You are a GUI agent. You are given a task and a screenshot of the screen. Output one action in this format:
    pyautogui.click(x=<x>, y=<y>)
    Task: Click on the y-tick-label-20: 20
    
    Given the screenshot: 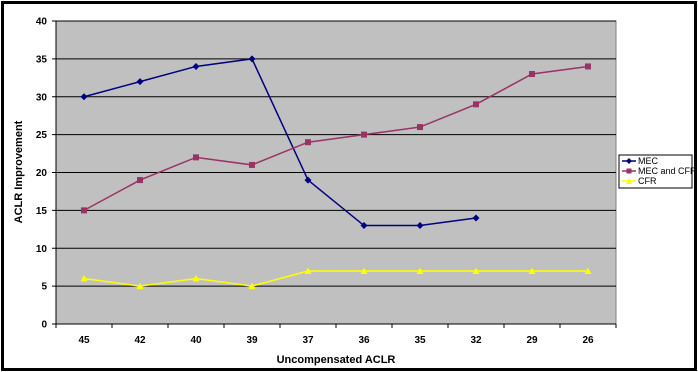 What is the action you would take?
    pyautogui.click(x=42, y=173)
    